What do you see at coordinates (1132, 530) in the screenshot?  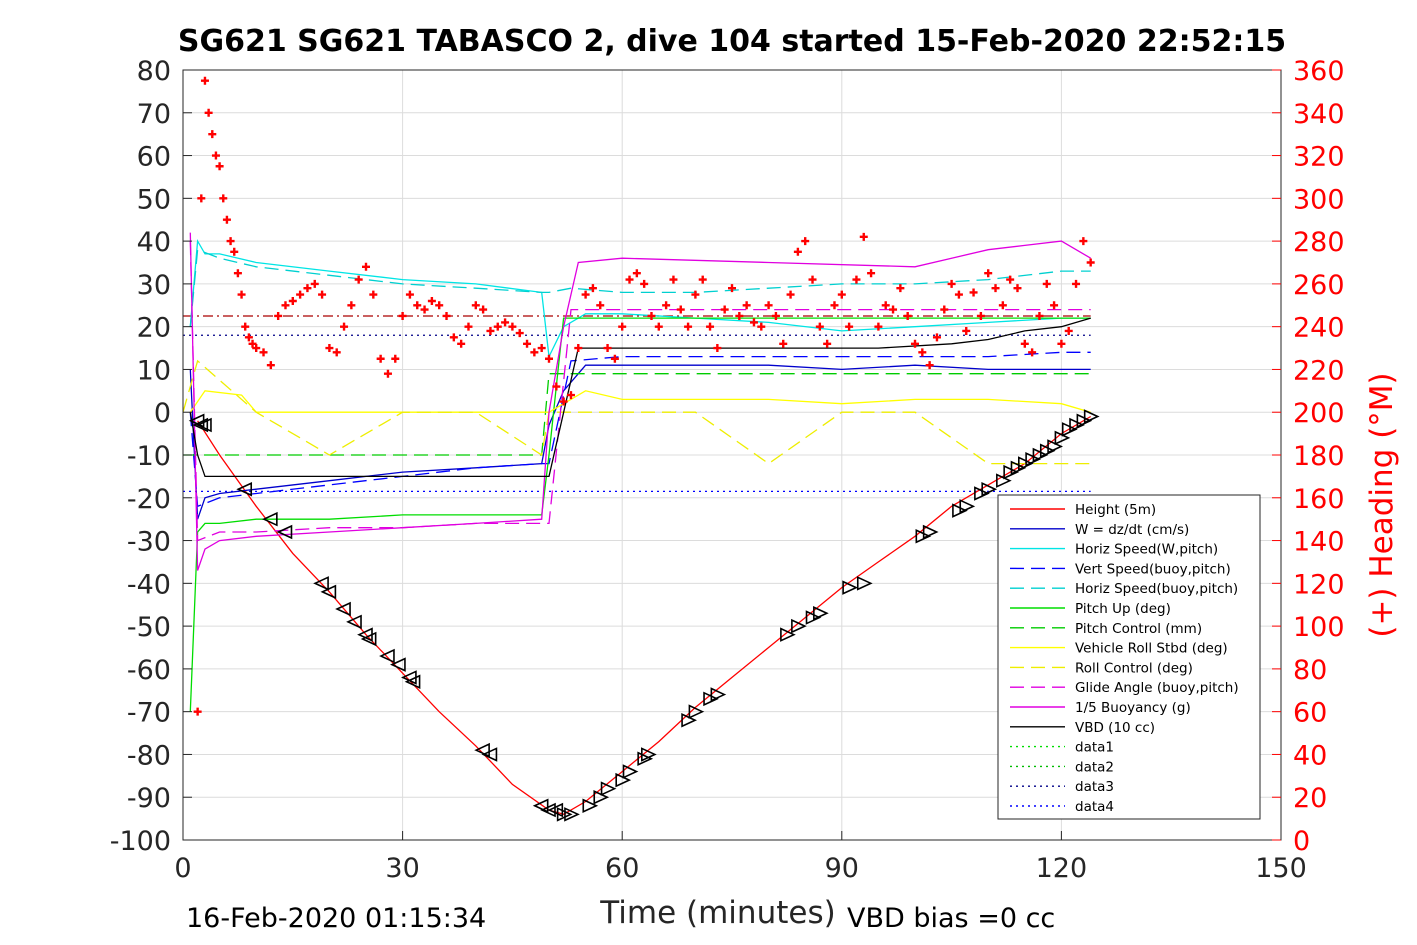 I see `legend-label: W = dz/dt (cm/s)` at bounding box center [1132, 530].